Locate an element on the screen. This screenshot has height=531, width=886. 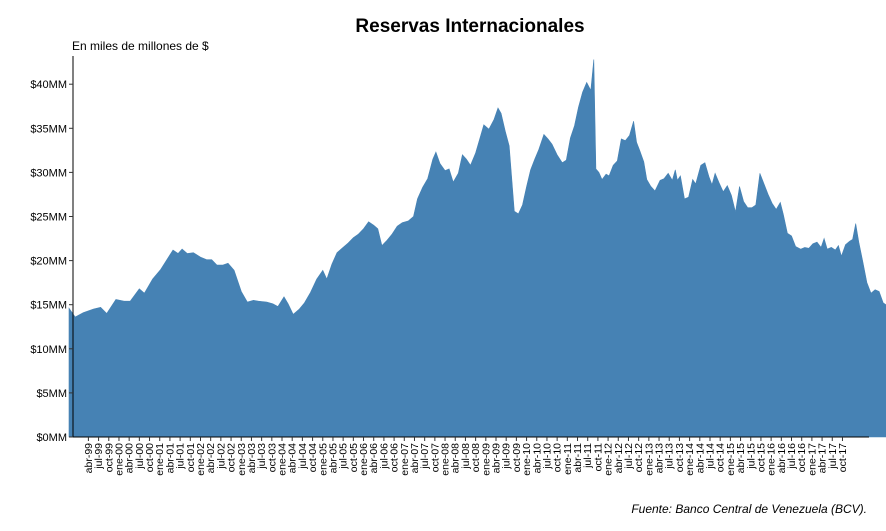
x-tick-label: jul-99 is located at coordinates (99, 456).